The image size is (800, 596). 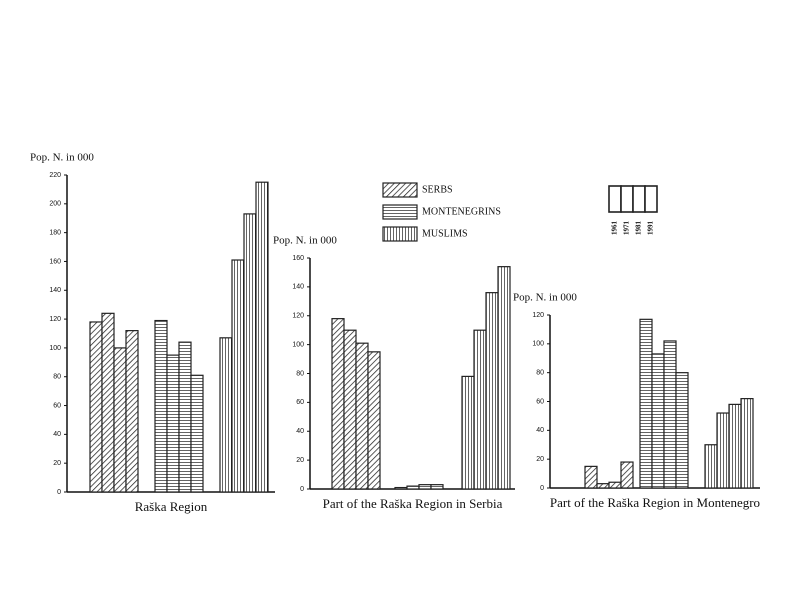 I want to click on x-axis-label: Part of the Raška Region in Montenegro, so click(x=655, y=502).